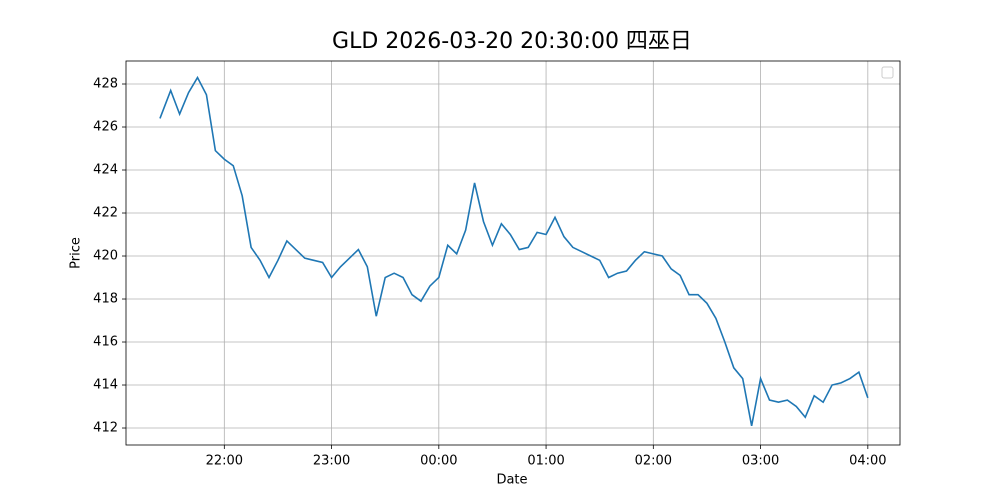 This screenshot has height=500, width=1000. Describe the element at coordinates (438, 461) in the screenshot. I see `x-tick-label: 00:00` at that location.